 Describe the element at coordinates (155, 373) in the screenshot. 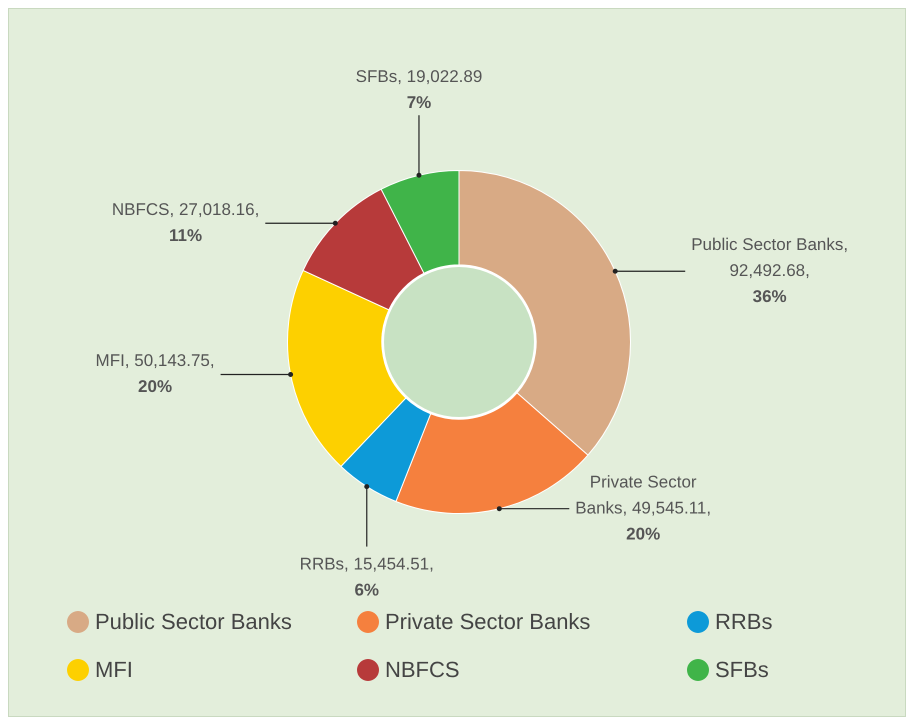

I see `data-label: MFI, 50,143.75, 20%` at that location.